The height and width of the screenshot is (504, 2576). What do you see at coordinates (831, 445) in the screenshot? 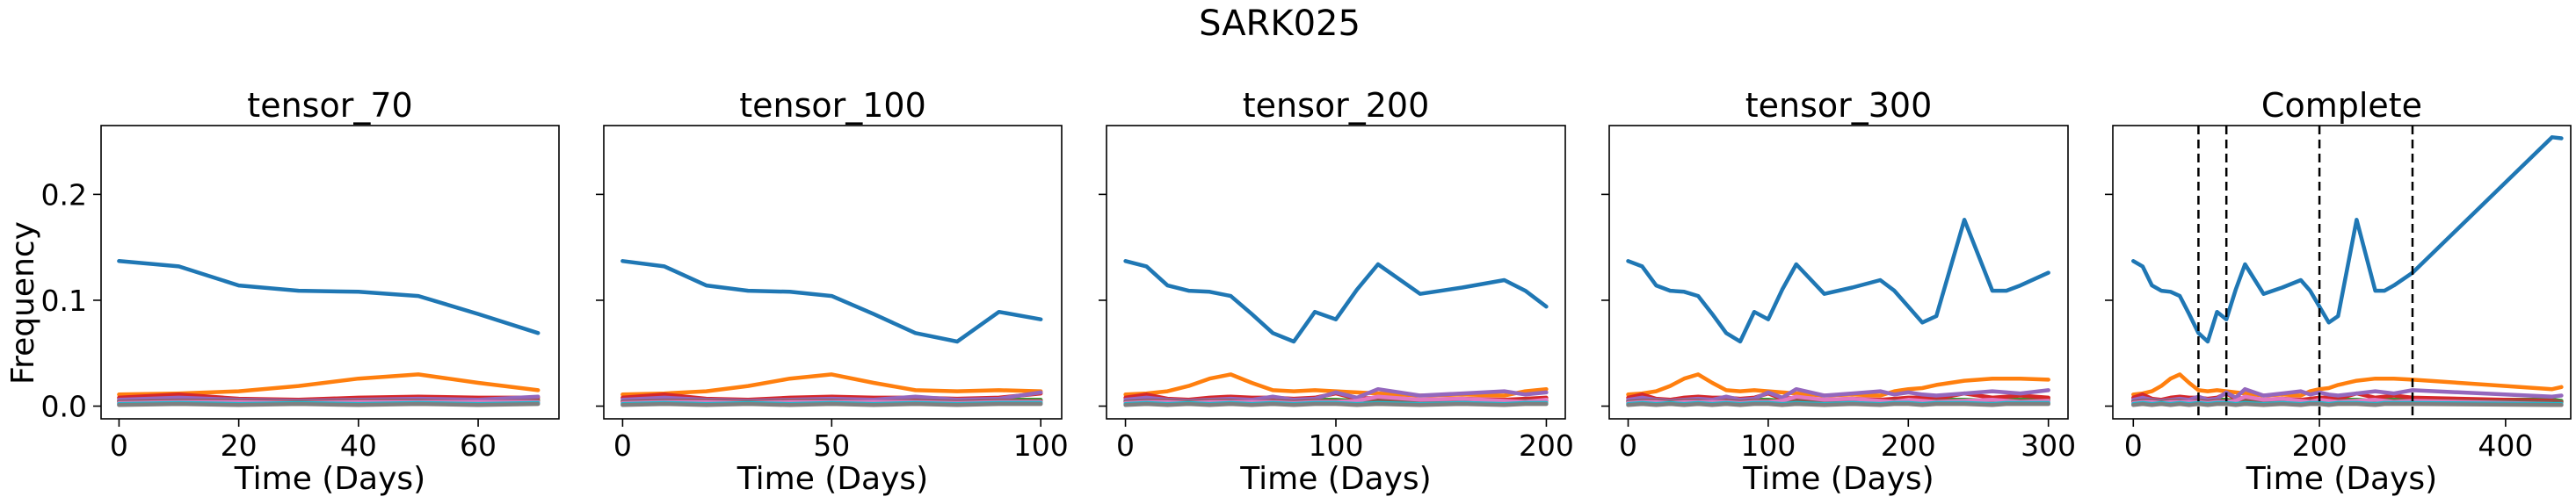
I see `x-tick-label: 50` at bounding box center [831, 445].